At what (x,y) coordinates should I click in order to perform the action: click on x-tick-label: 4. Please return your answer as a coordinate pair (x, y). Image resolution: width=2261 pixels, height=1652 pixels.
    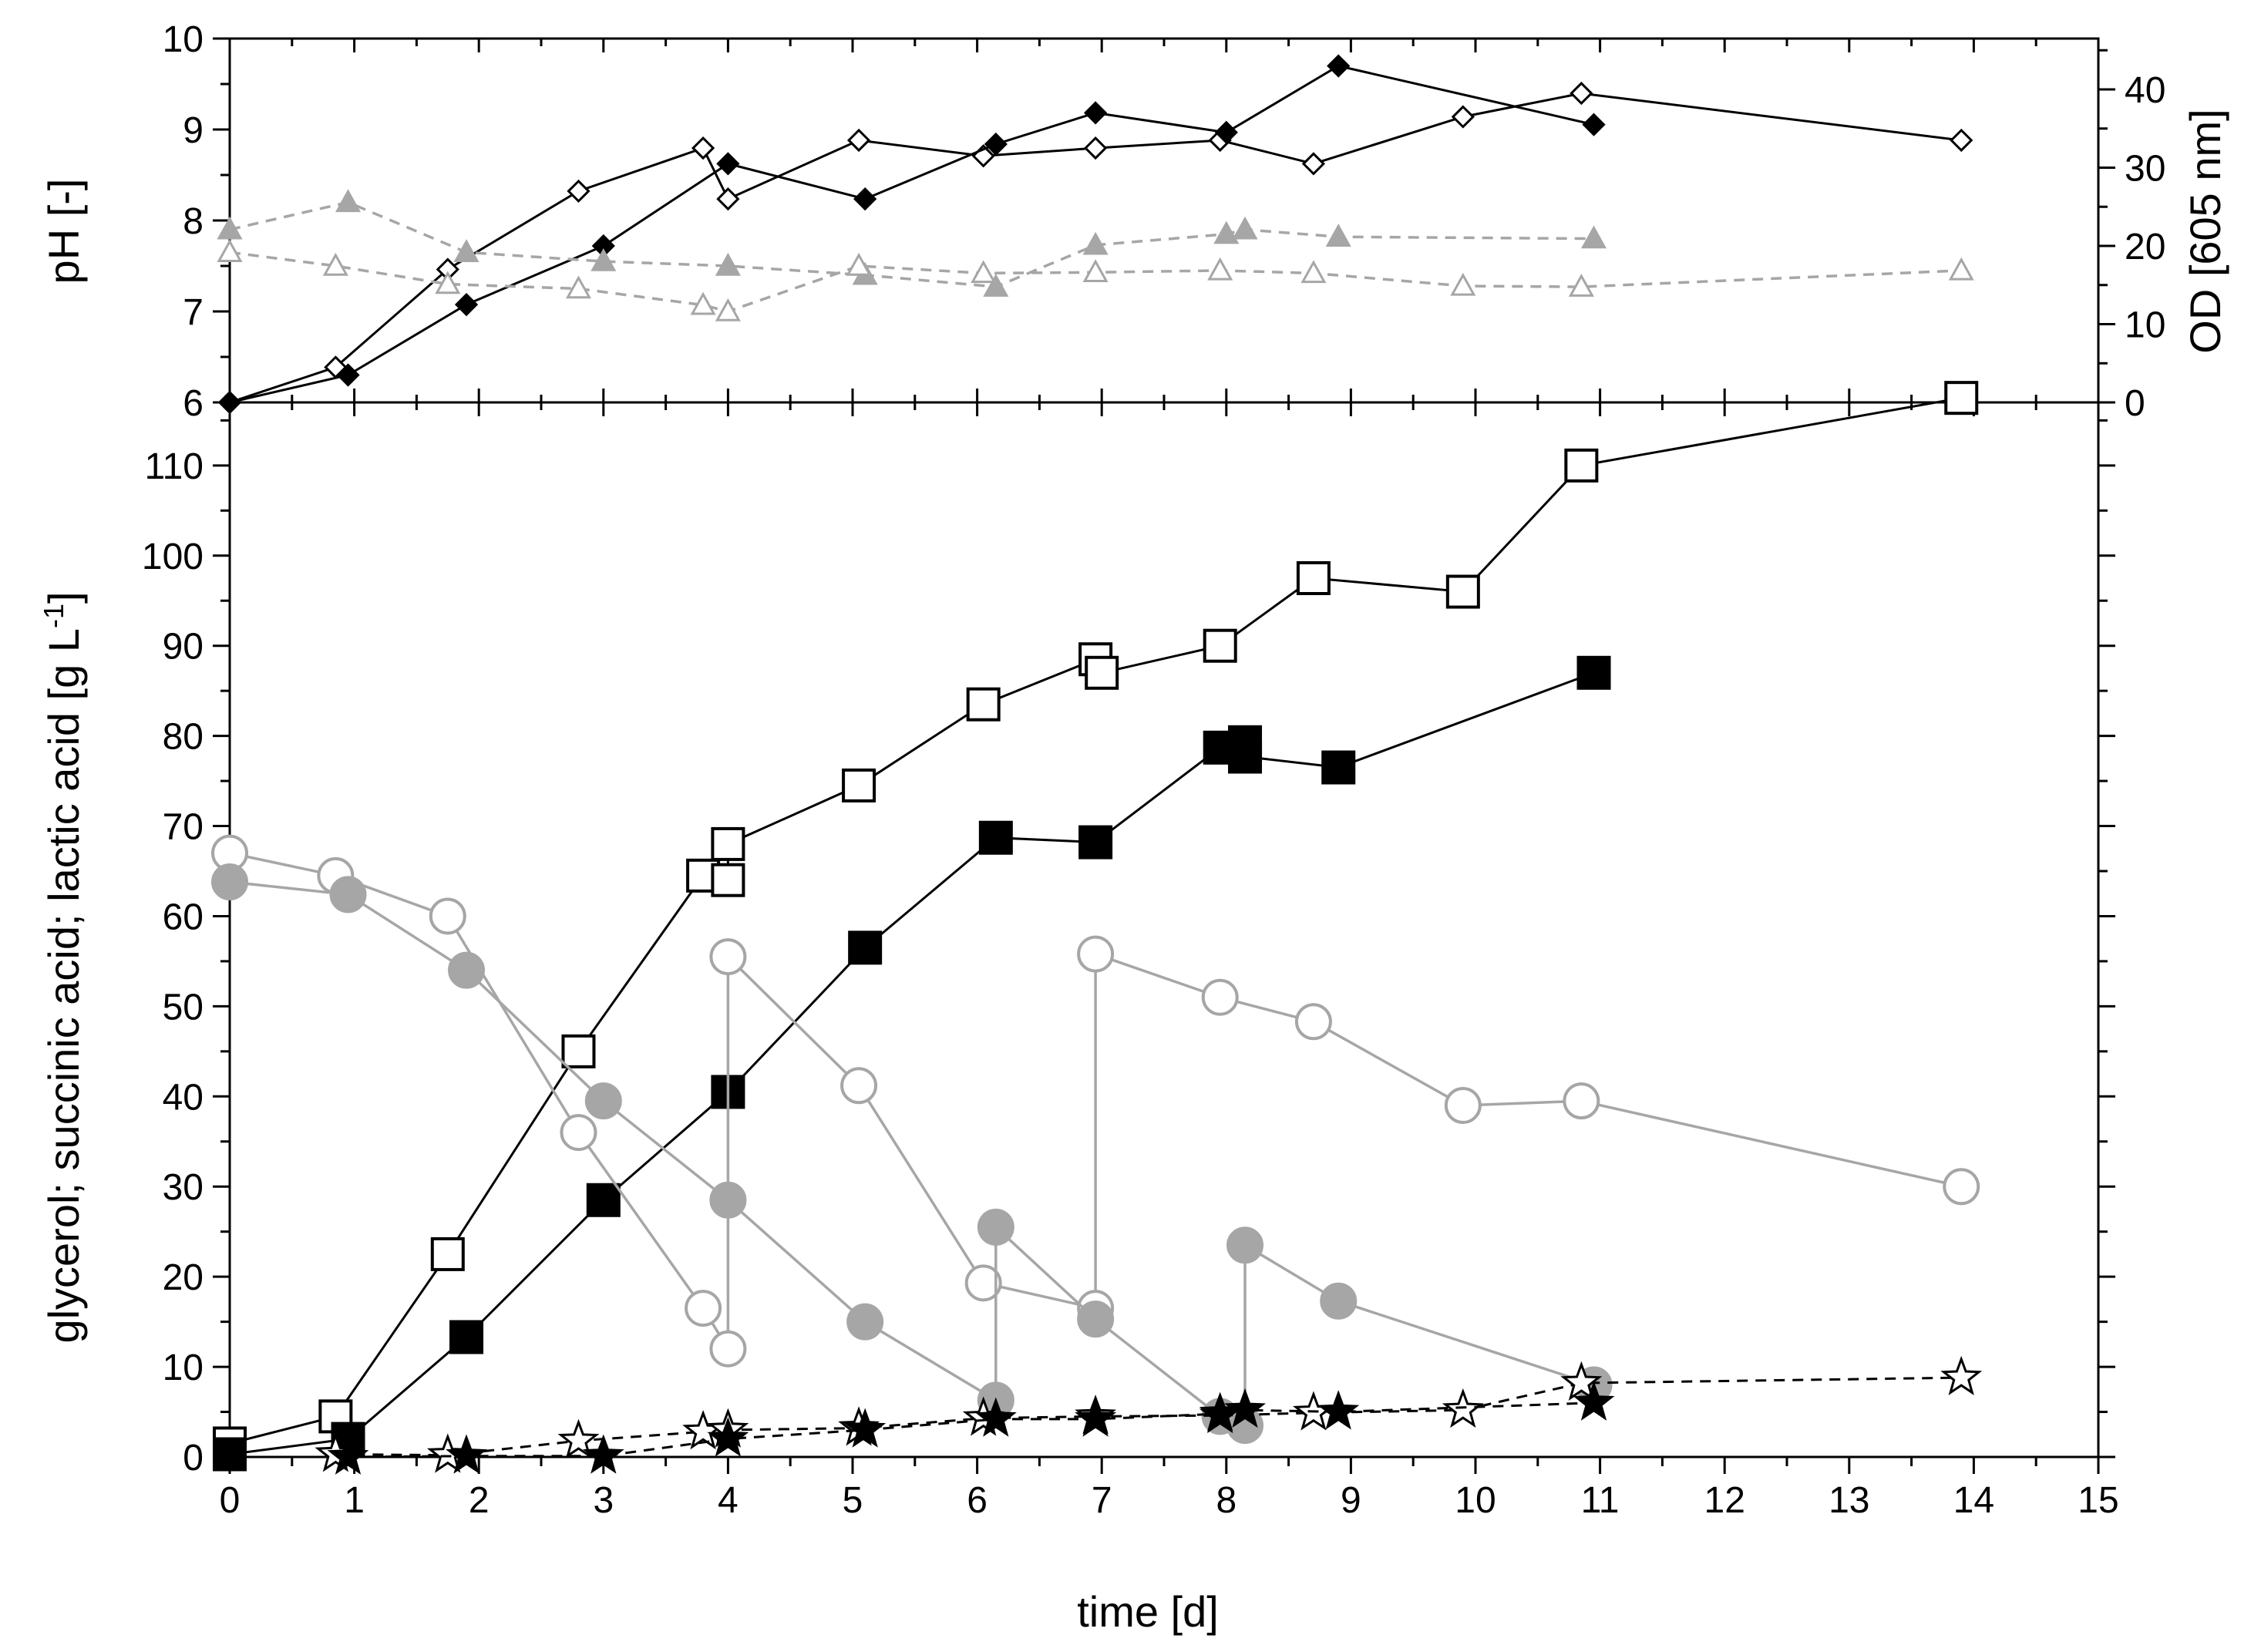
    Looking at the image, I should click on (728, 1500).